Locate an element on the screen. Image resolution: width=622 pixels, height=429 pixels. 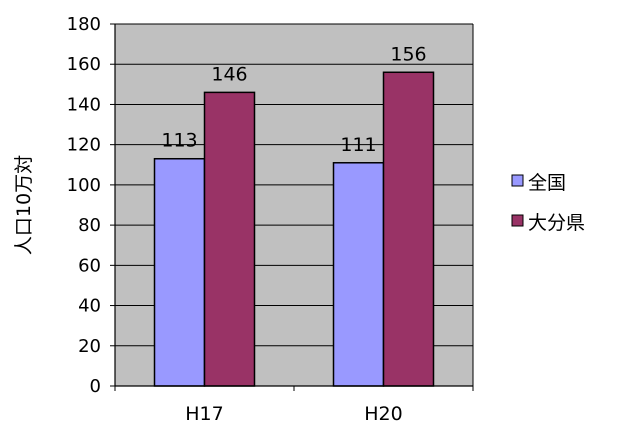
data-label: 111 is located at coordinates (358, 145).